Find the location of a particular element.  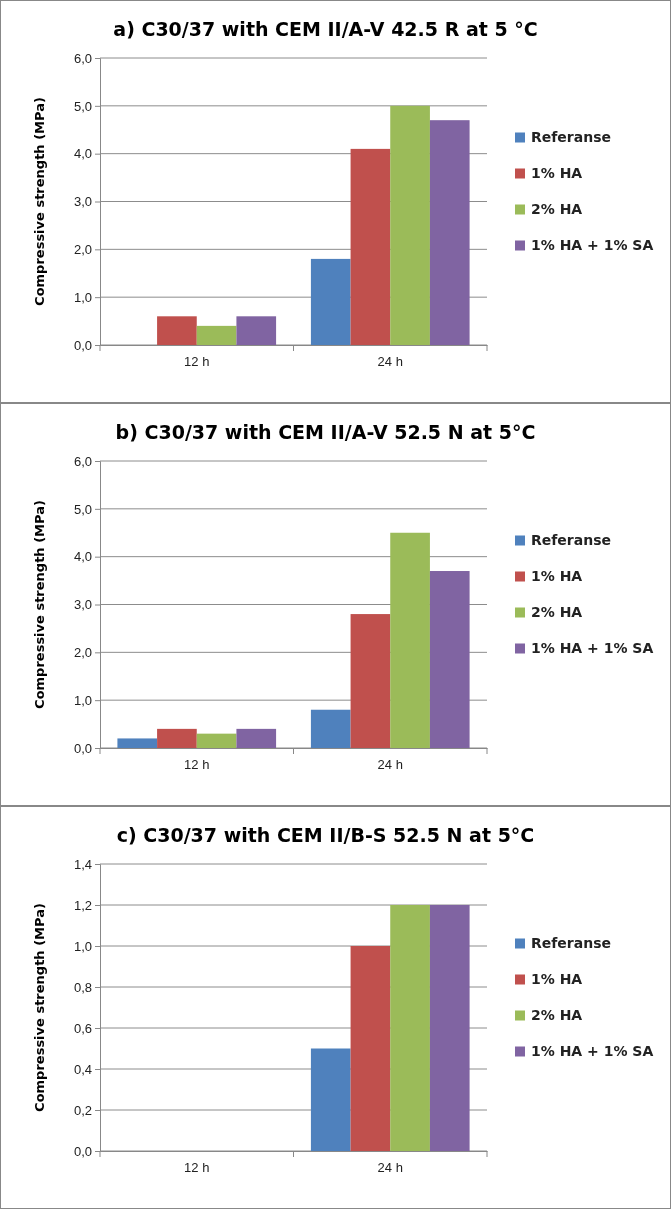

y-tick-label: 0,4 is located at coordinates (82, 1069).